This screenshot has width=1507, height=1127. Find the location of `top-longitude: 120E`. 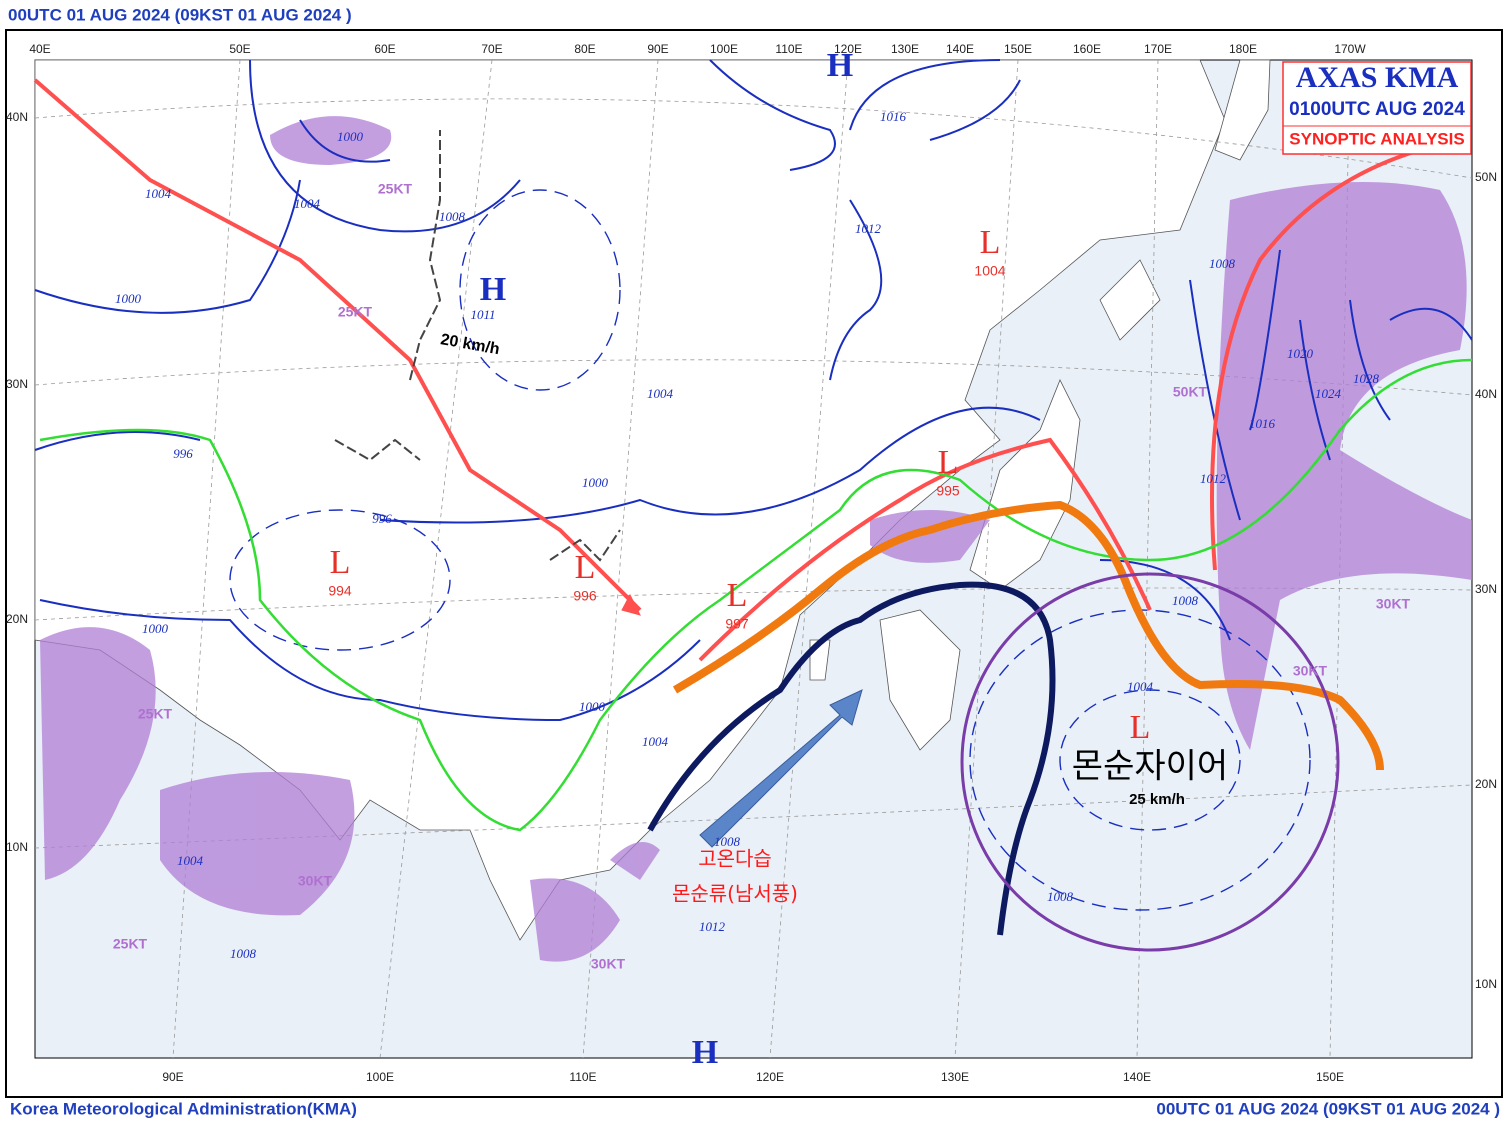

top-longitude: 120E is located at coordinates (848, 49).